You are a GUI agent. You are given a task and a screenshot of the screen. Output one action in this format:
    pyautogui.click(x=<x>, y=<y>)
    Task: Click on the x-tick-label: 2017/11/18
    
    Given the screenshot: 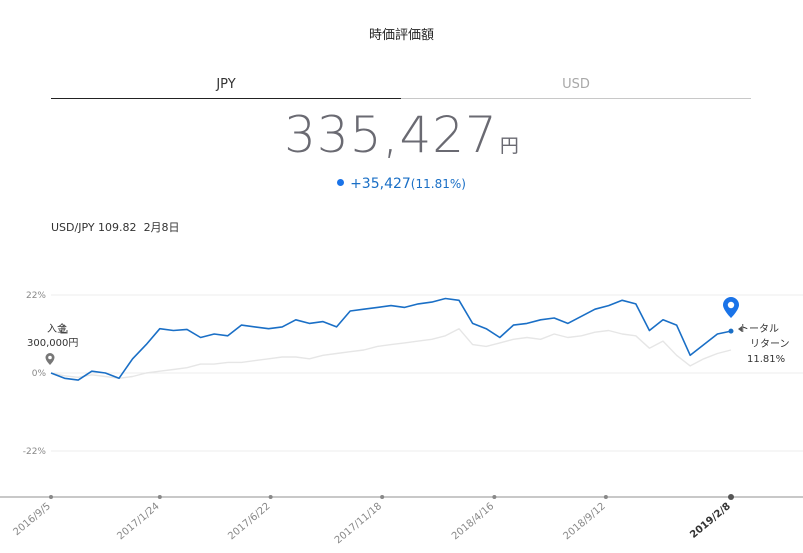 What is the action you would take?
    pyautogui.click(x=358, y=523)
    